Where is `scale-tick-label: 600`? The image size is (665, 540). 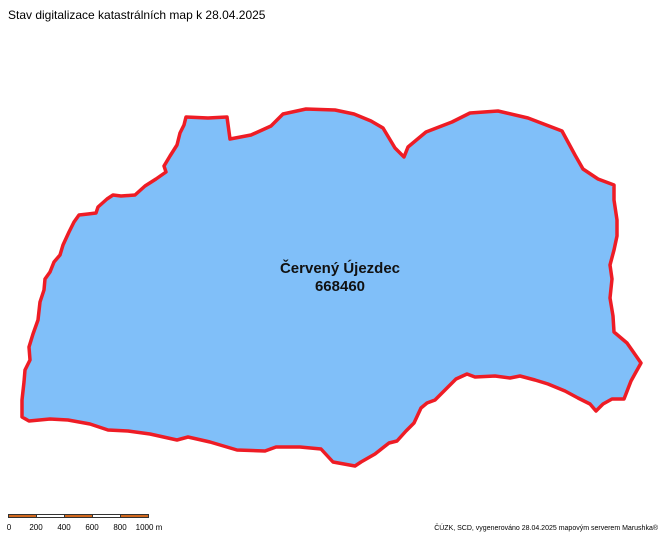 scale-tick-label: 600 is located at coordinates (92, 527).